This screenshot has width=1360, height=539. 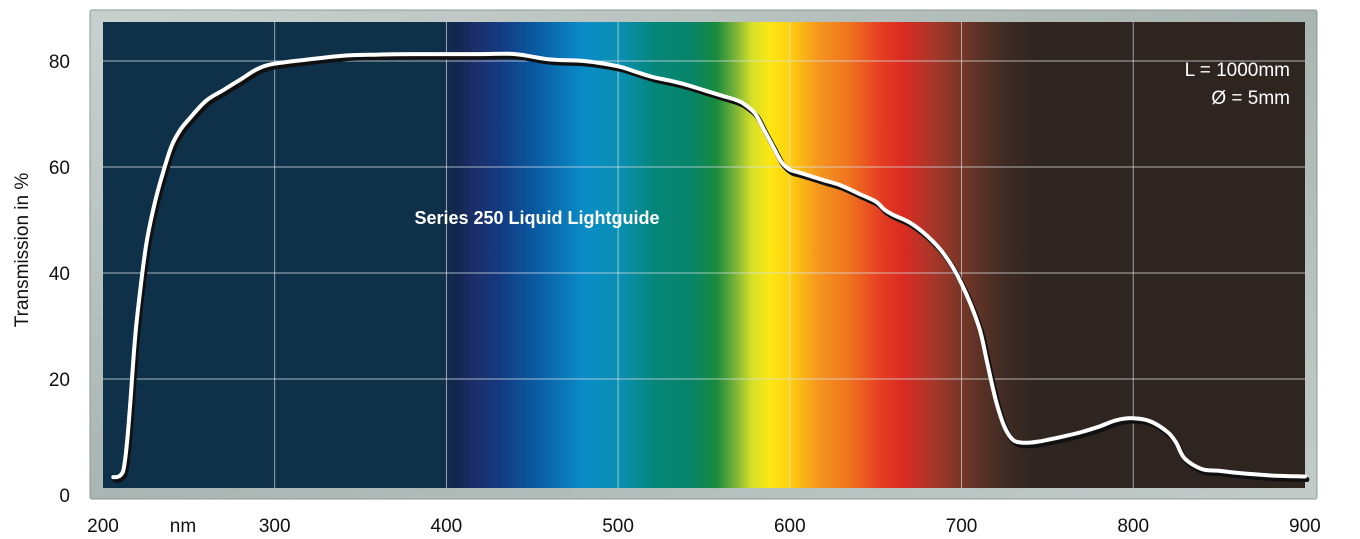 What do you see at coordinates (275, 526) in the screenshot?
I see `x-tick-label-300: 300` at bounding box center [275, 526].